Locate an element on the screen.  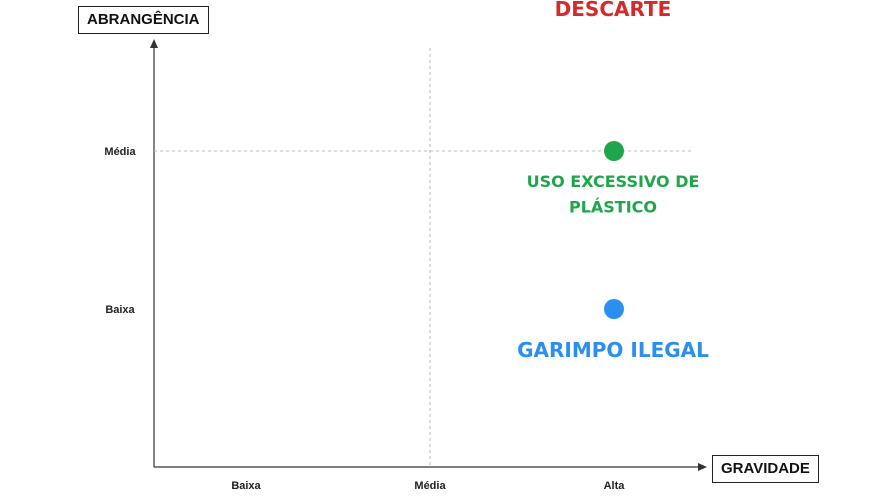
point-label: GARIMPO ILEGAL is located at coordinates (613, 350).